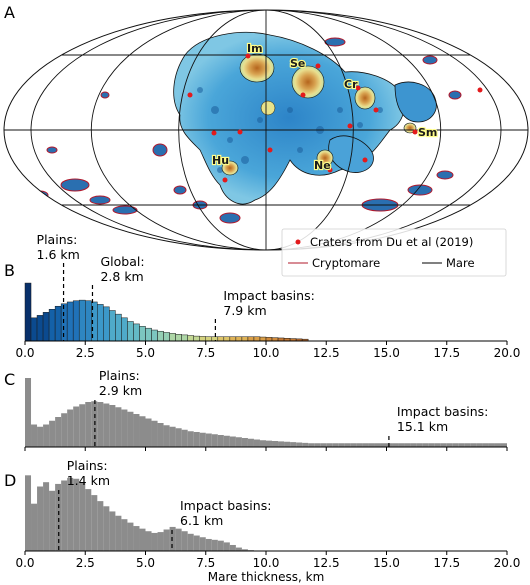 This screenshot has height=585, width=530. Describe the element at coordinates (145, 563) in the screenshot. I see `x-tick-label: 5.0` at that location.